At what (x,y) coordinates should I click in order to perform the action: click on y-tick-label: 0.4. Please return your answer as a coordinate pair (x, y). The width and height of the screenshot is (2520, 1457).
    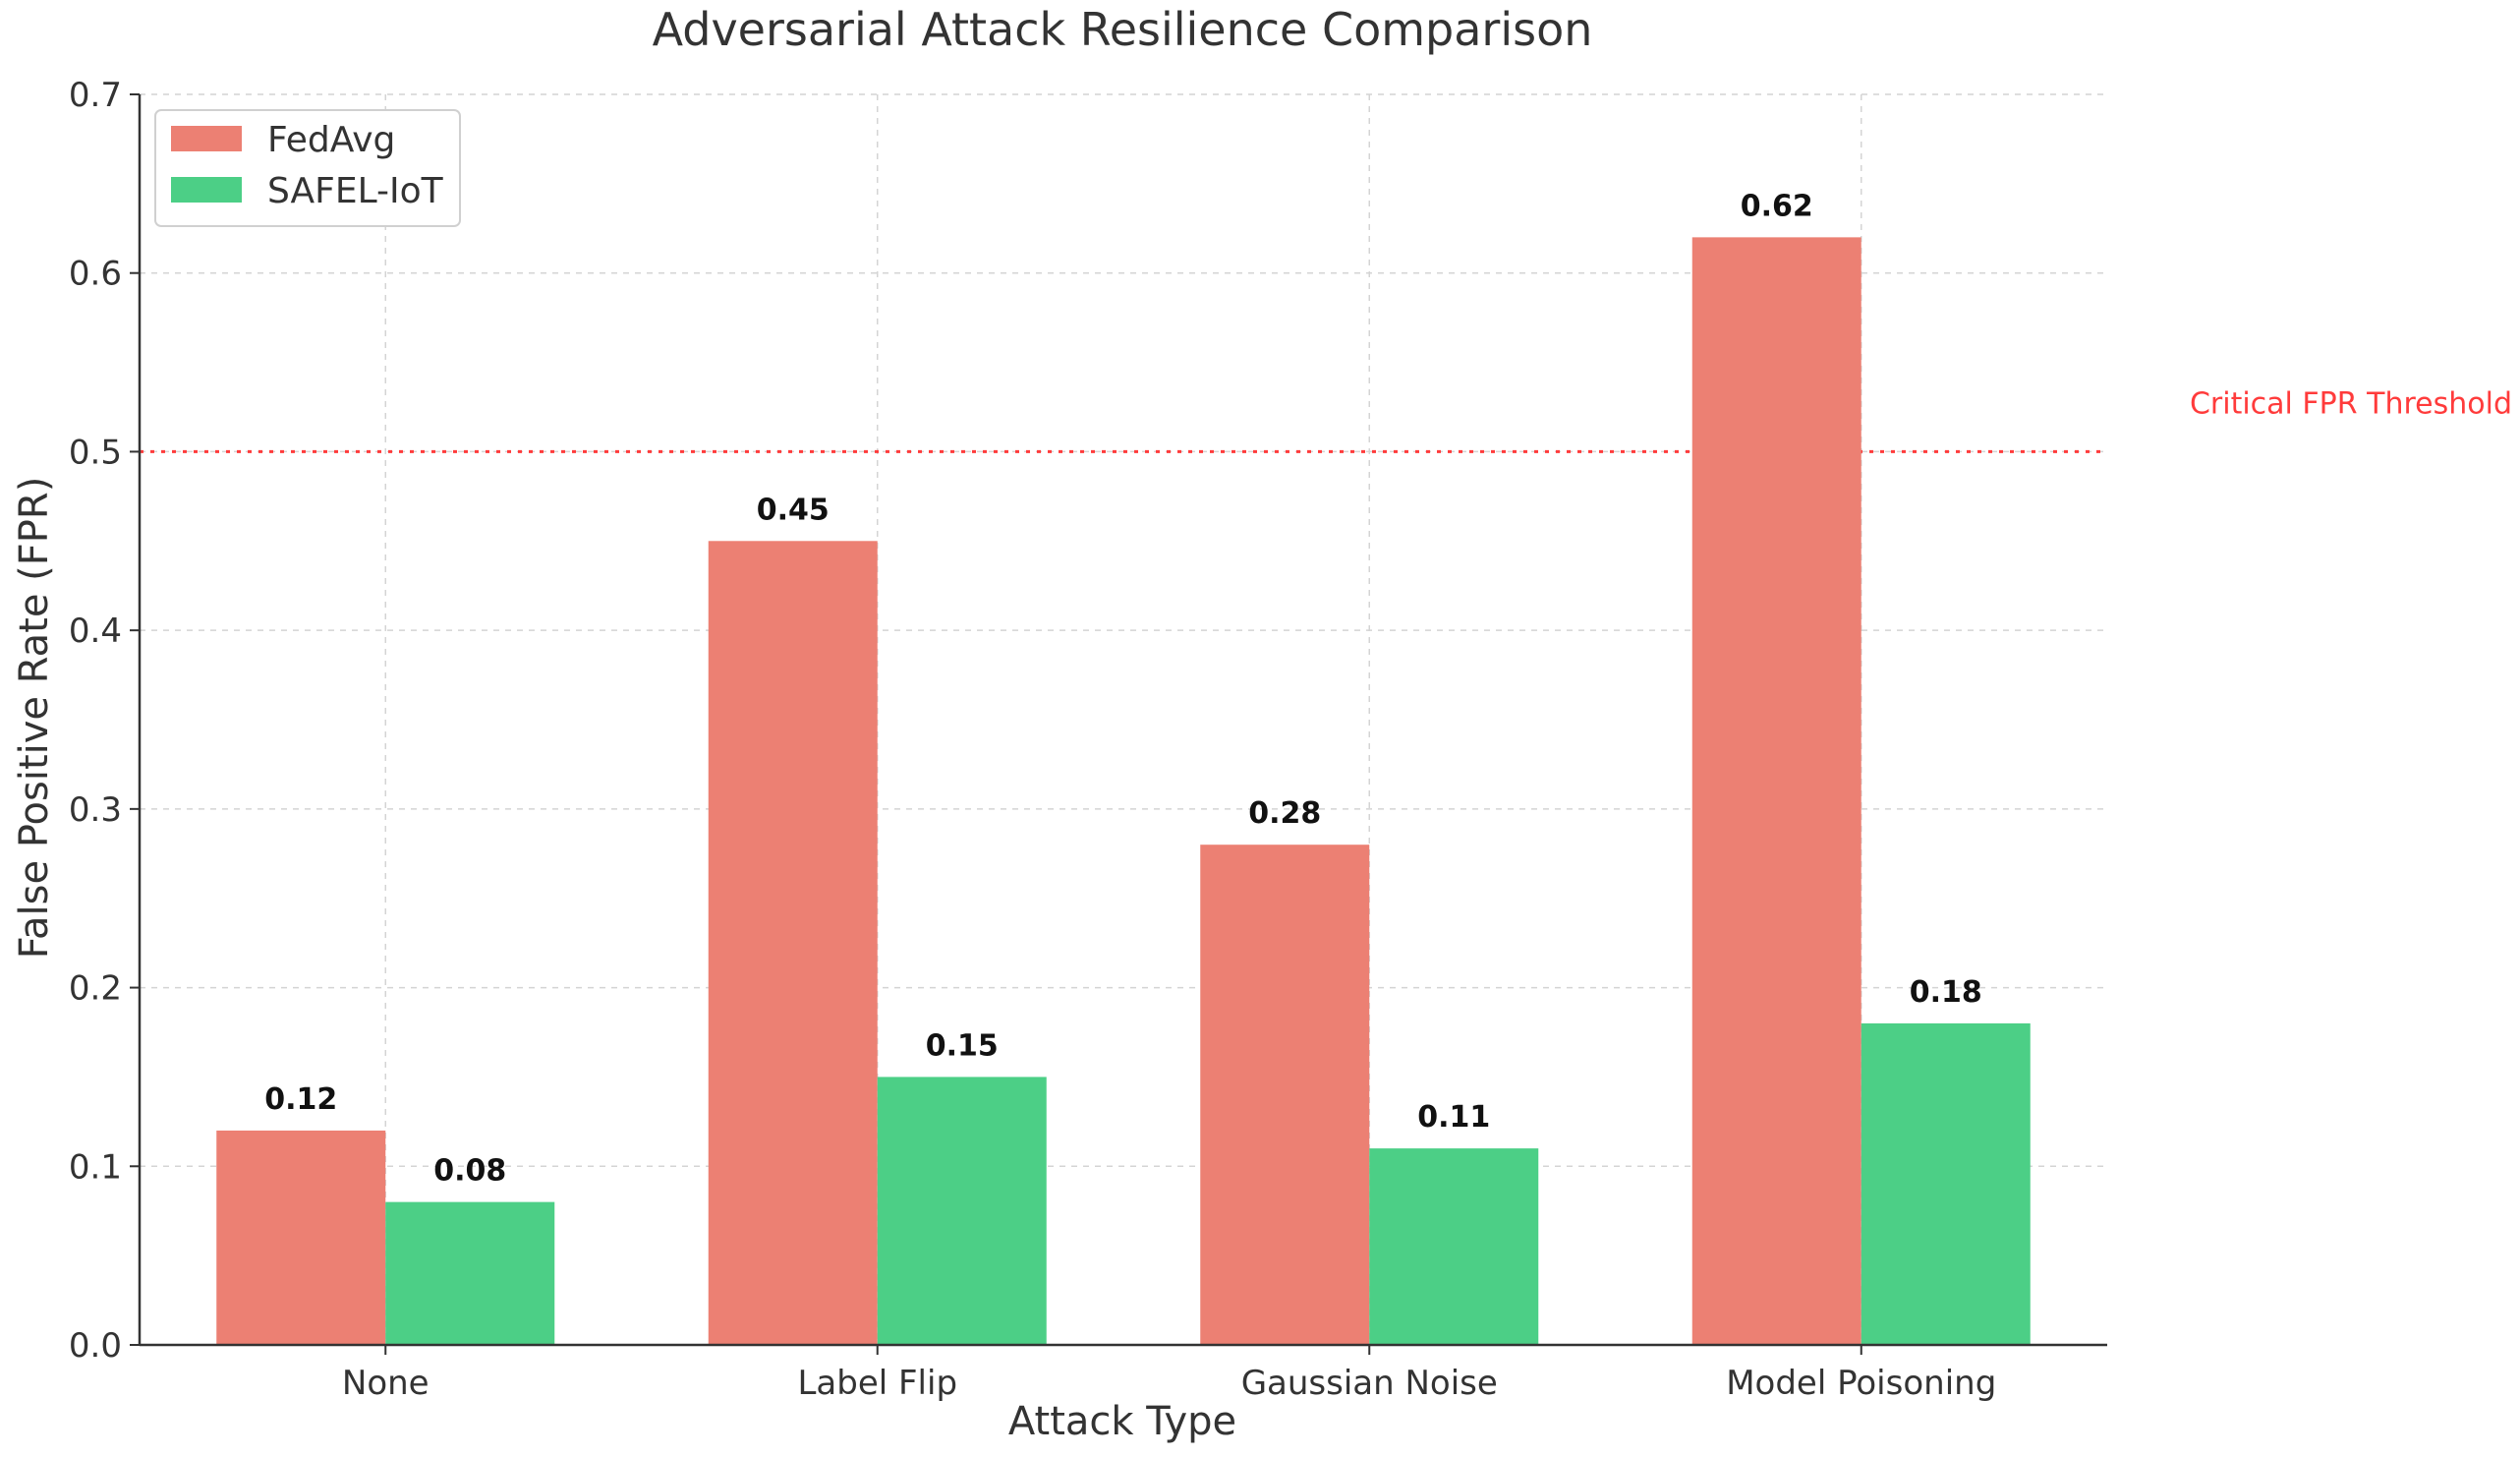
    Looking at the image, I should click on (95, 631).